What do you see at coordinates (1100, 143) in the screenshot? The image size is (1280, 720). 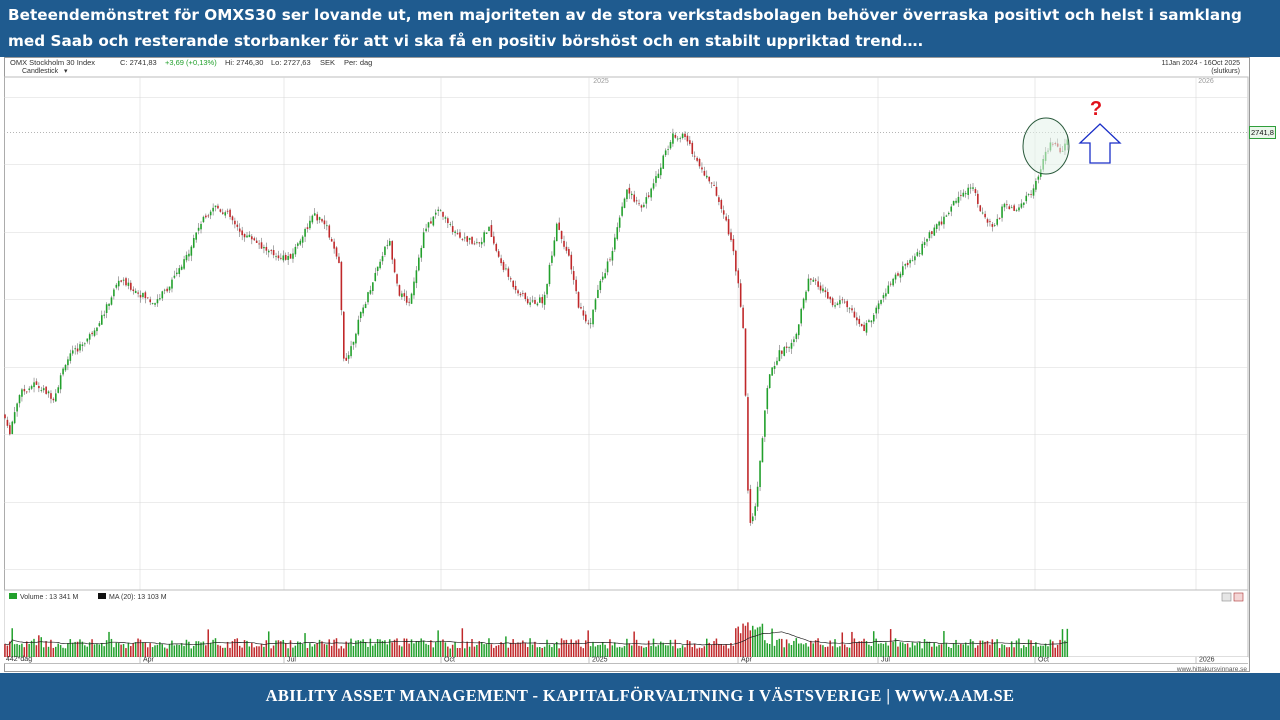 I see `up-arrow-icon` at bounding box center [1100, 143].